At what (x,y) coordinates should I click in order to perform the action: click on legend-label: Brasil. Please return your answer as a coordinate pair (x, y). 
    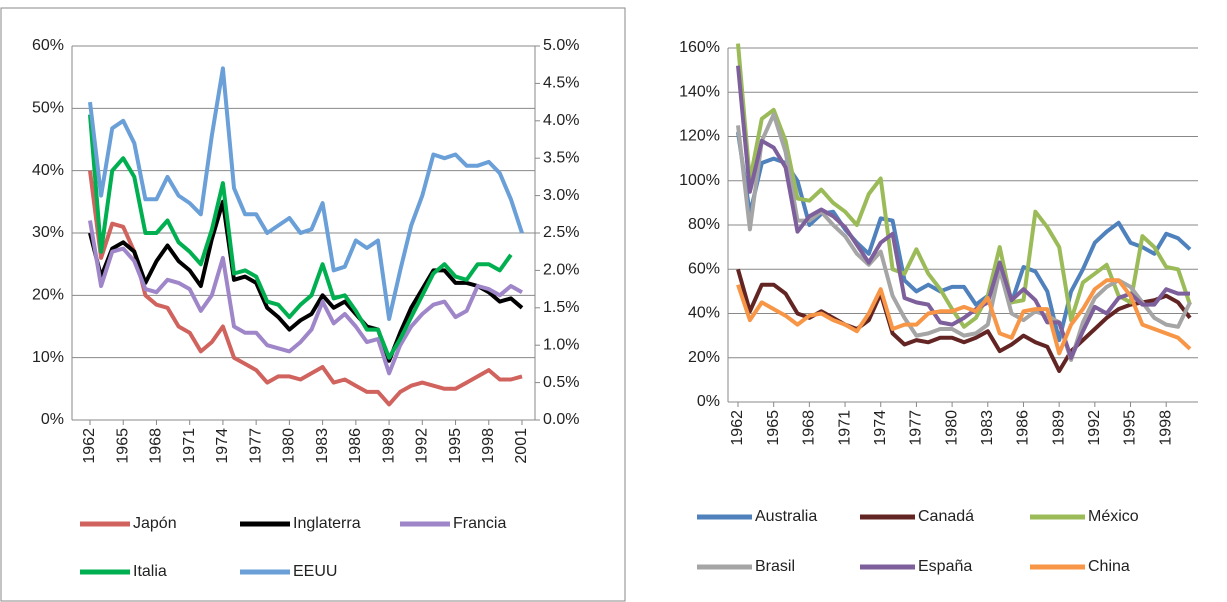
    Looking at the image, I should click on (775, 566).